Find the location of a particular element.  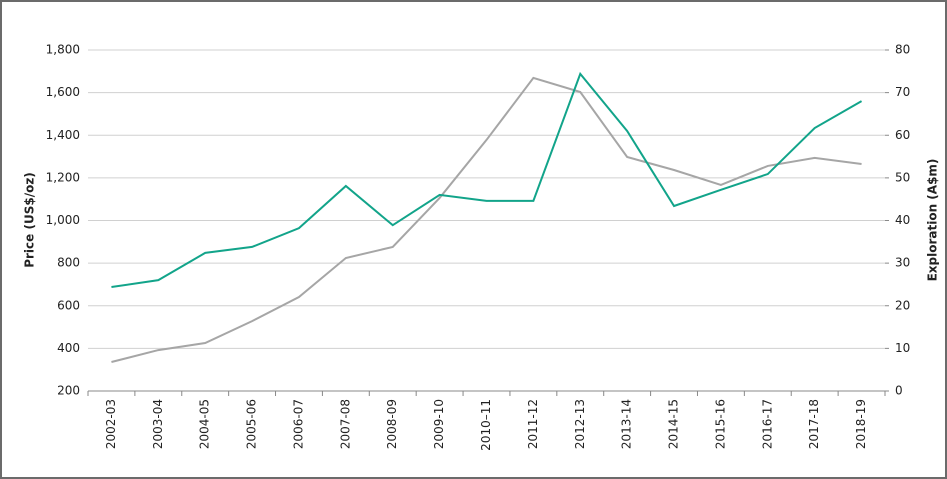

x-tick-label: 2008-09 is located at coordinates (392, 424).